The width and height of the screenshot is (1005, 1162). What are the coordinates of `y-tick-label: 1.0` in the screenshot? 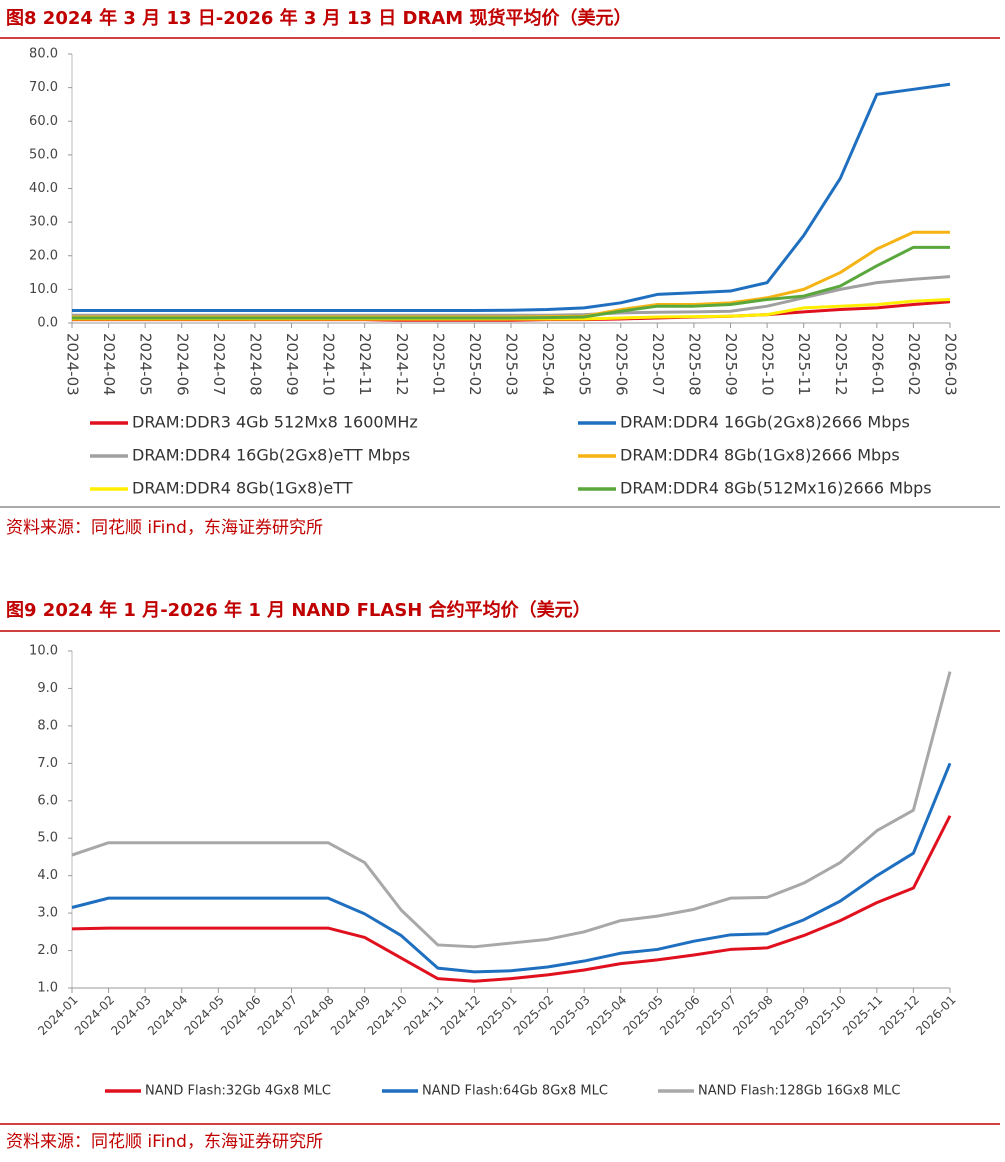 It's located at (47, 988).